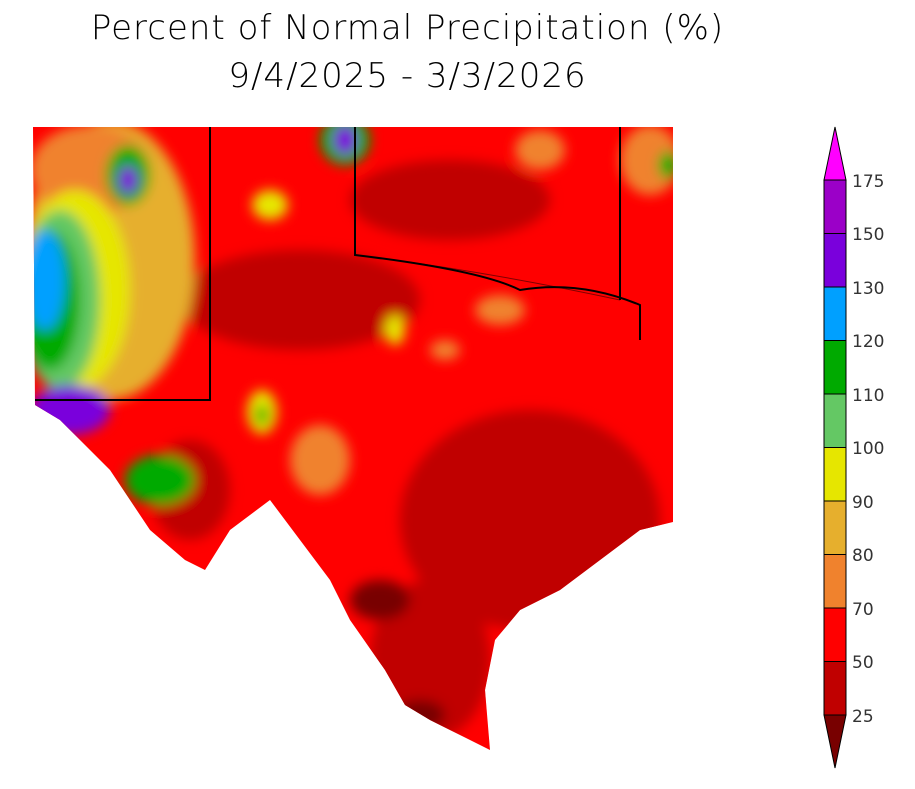  I want to click on colorbar-label: 70, so click(863, 610).